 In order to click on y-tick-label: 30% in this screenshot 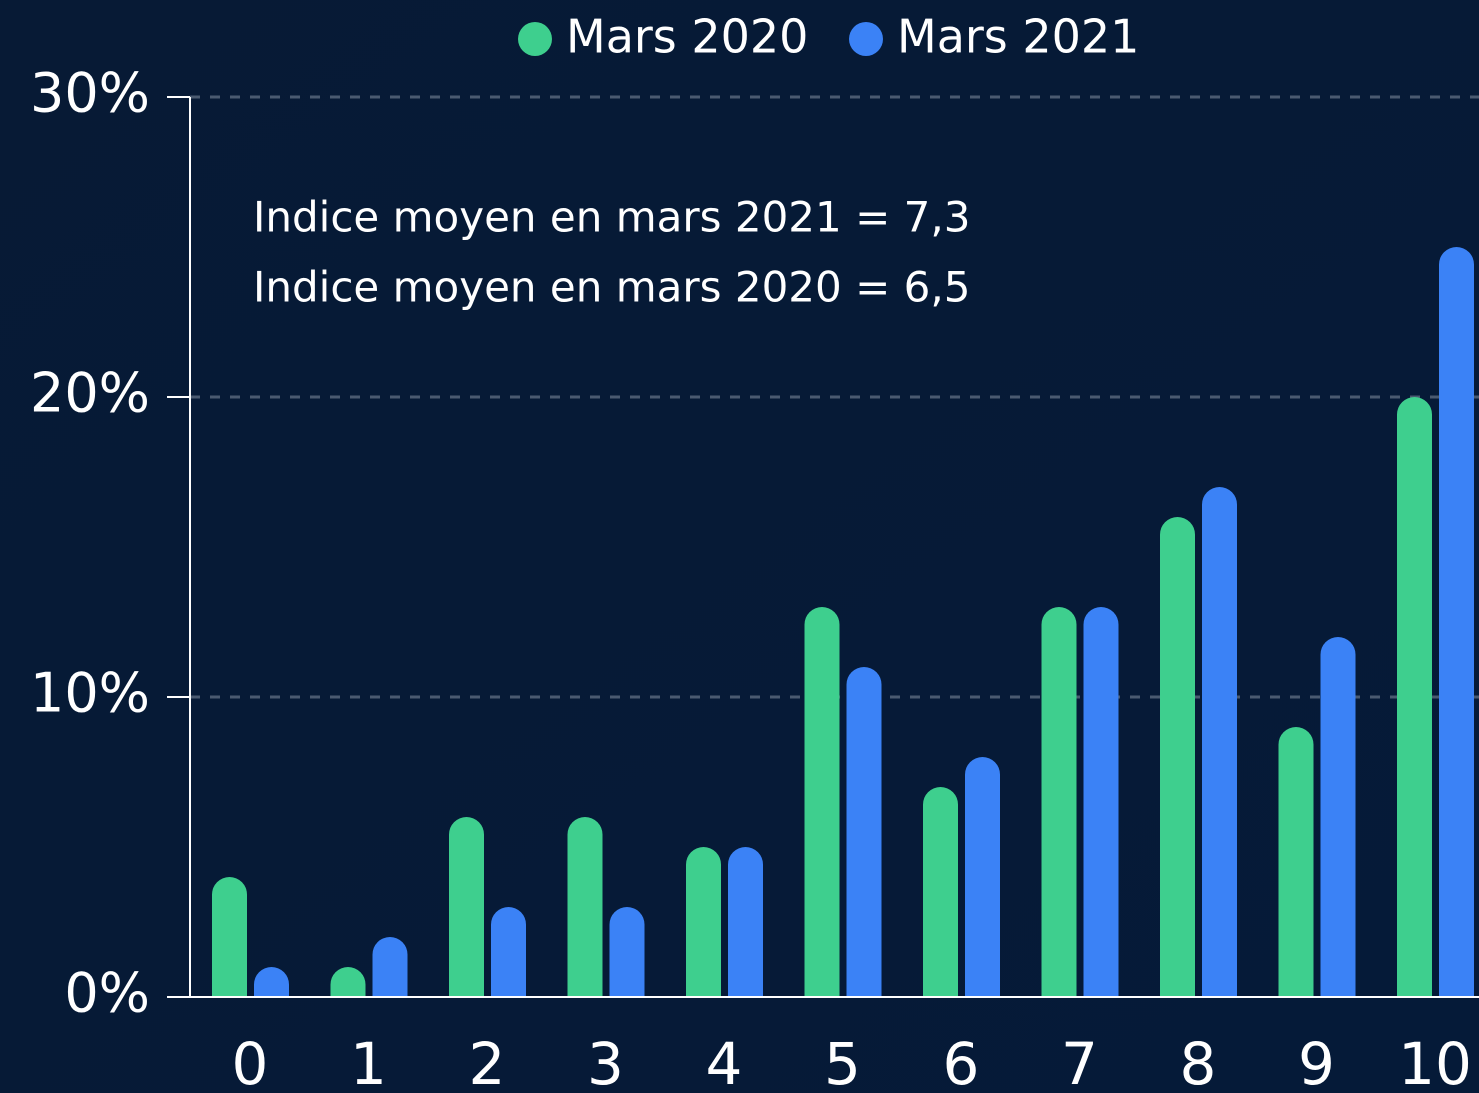, I will do `click(90, 93)`.